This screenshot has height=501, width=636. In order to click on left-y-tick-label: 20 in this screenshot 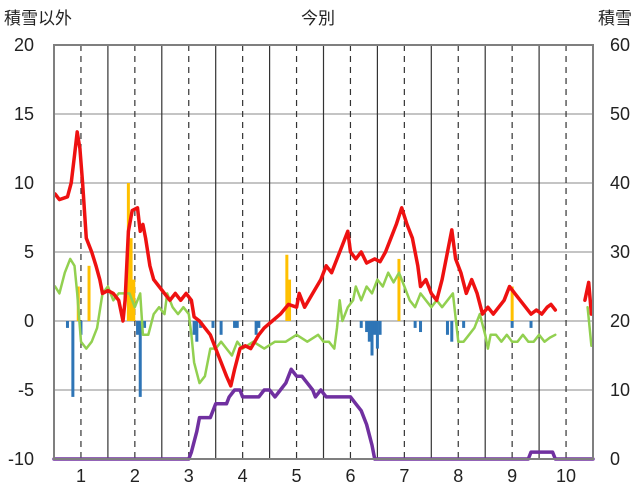, I will do `click(24, 45)`.